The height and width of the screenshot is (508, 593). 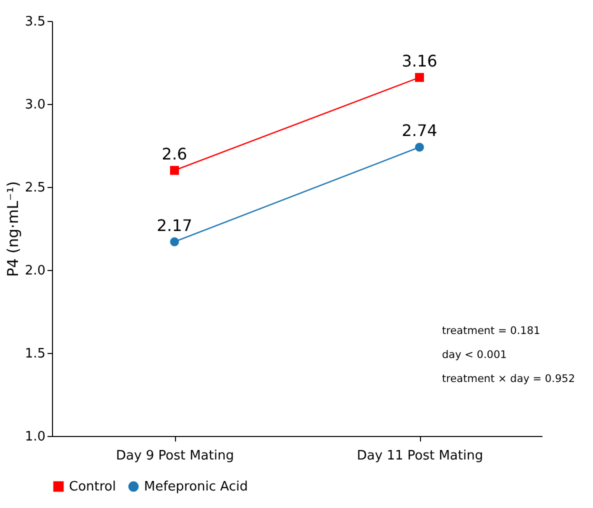 I want to click on data-label: 2.74, so click(x=420, y=130).